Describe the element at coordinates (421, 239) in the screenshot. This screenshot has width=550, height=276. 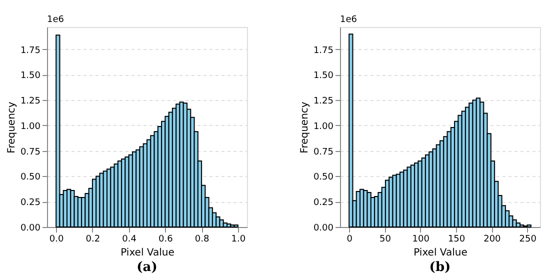
I see `x-tick-label: 100` at that location.